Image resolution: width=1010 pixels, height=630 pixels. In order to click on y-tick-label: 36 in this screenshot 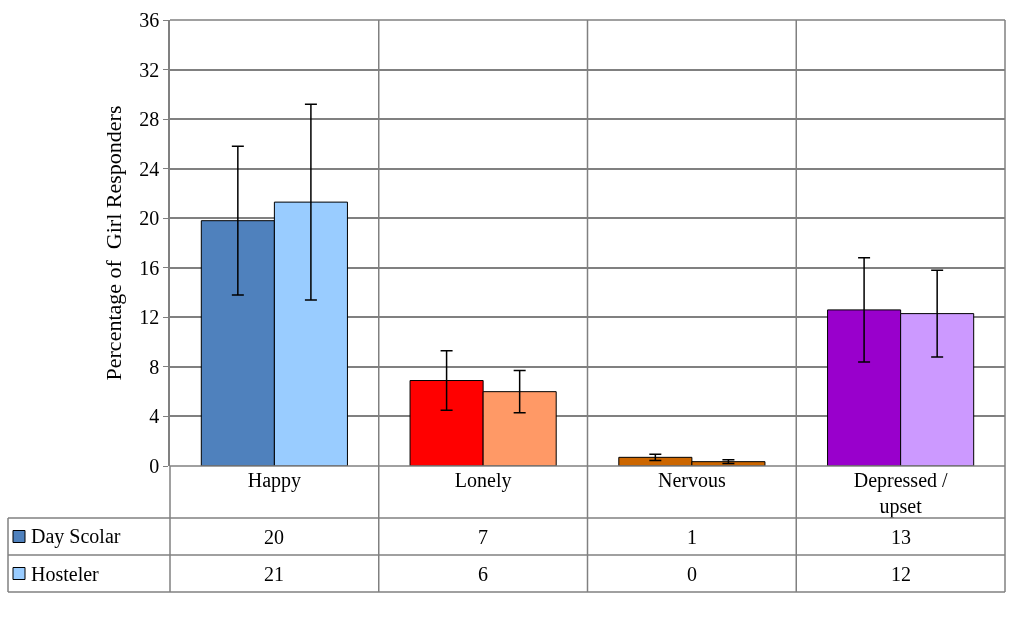, I will do `click(149, 20)`.